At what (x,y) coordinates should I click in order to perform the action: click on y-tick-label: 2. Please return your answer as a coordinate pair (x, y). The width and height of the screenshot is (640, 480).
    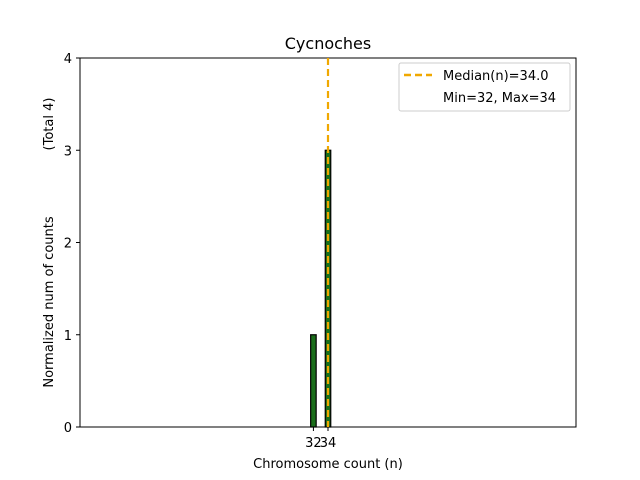
    Looking at the image, I should click on (68, 244).